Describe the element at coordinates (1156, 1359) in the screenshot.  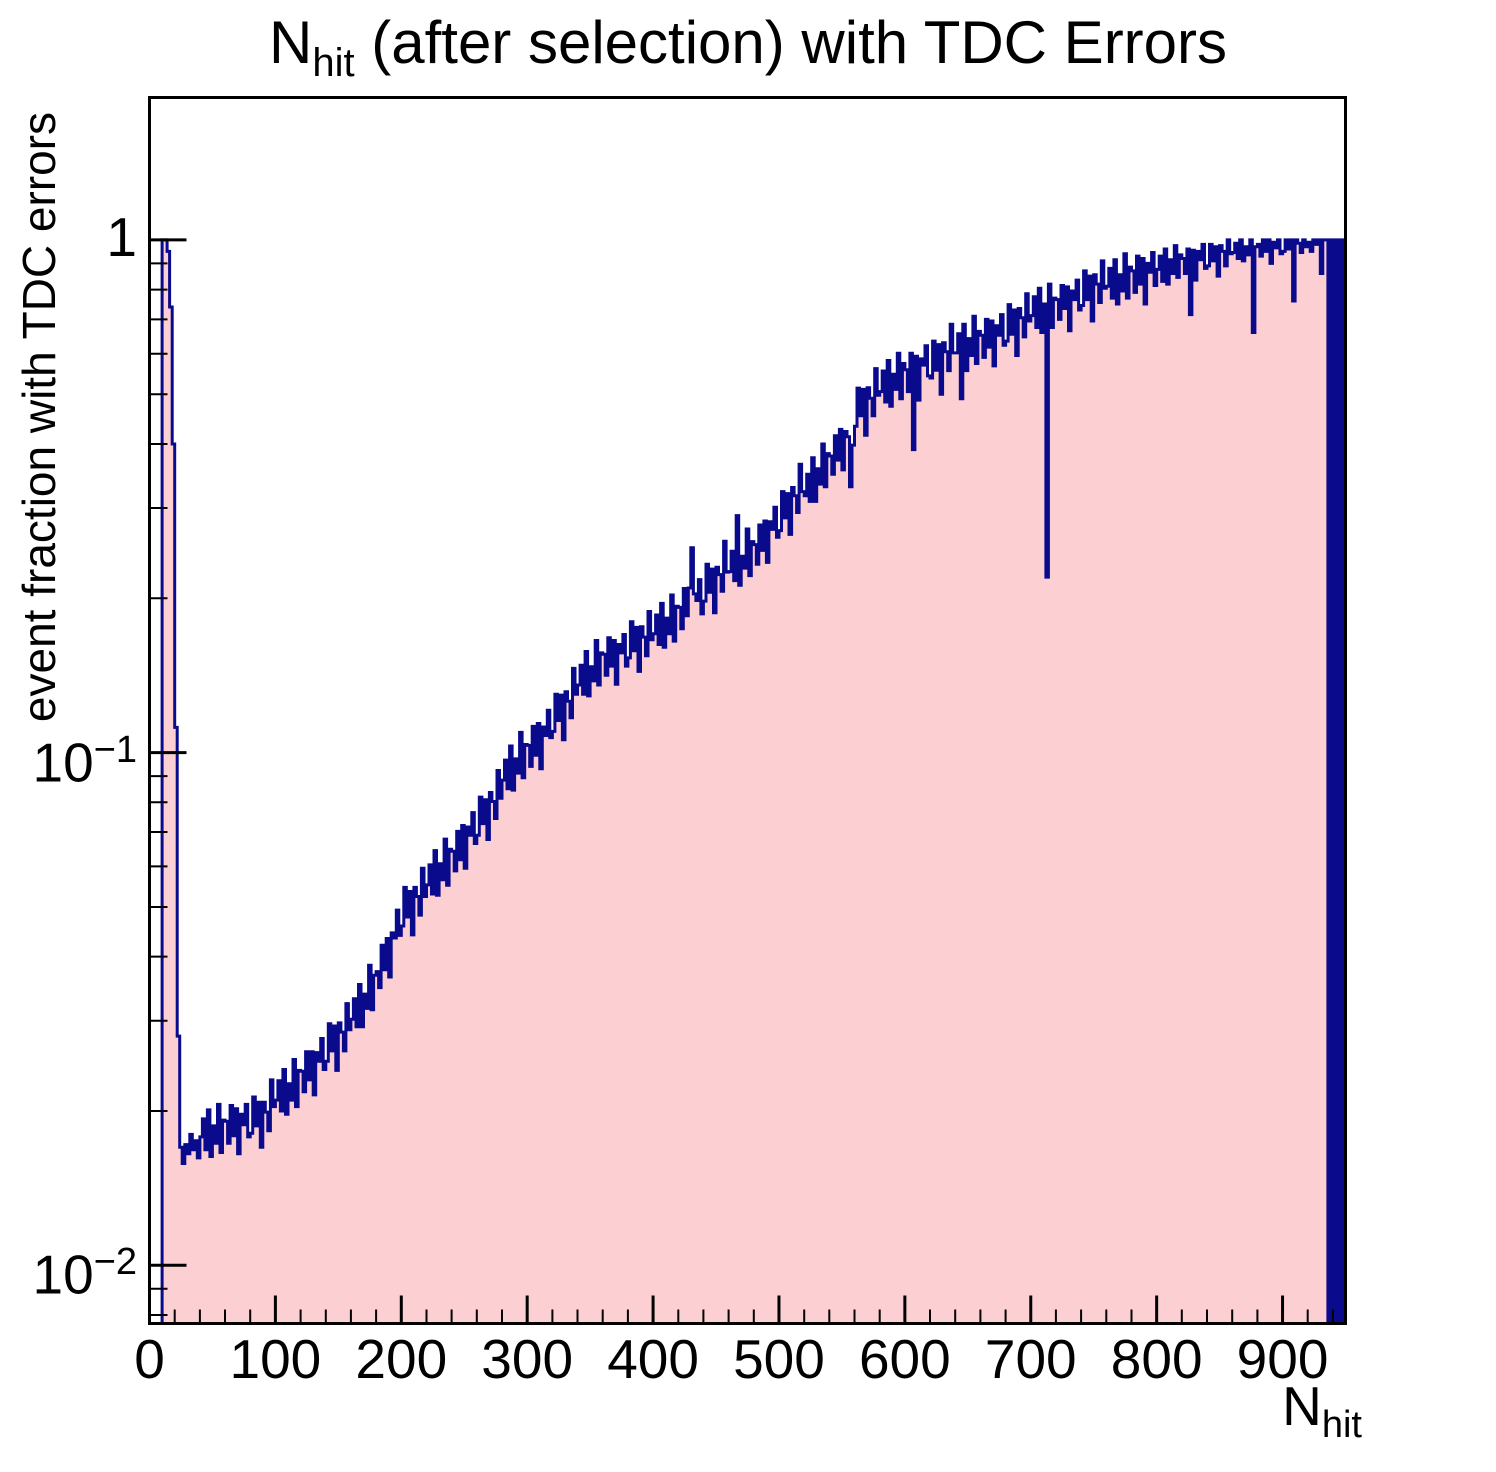
I see `x-tick-label: 800` at that location.